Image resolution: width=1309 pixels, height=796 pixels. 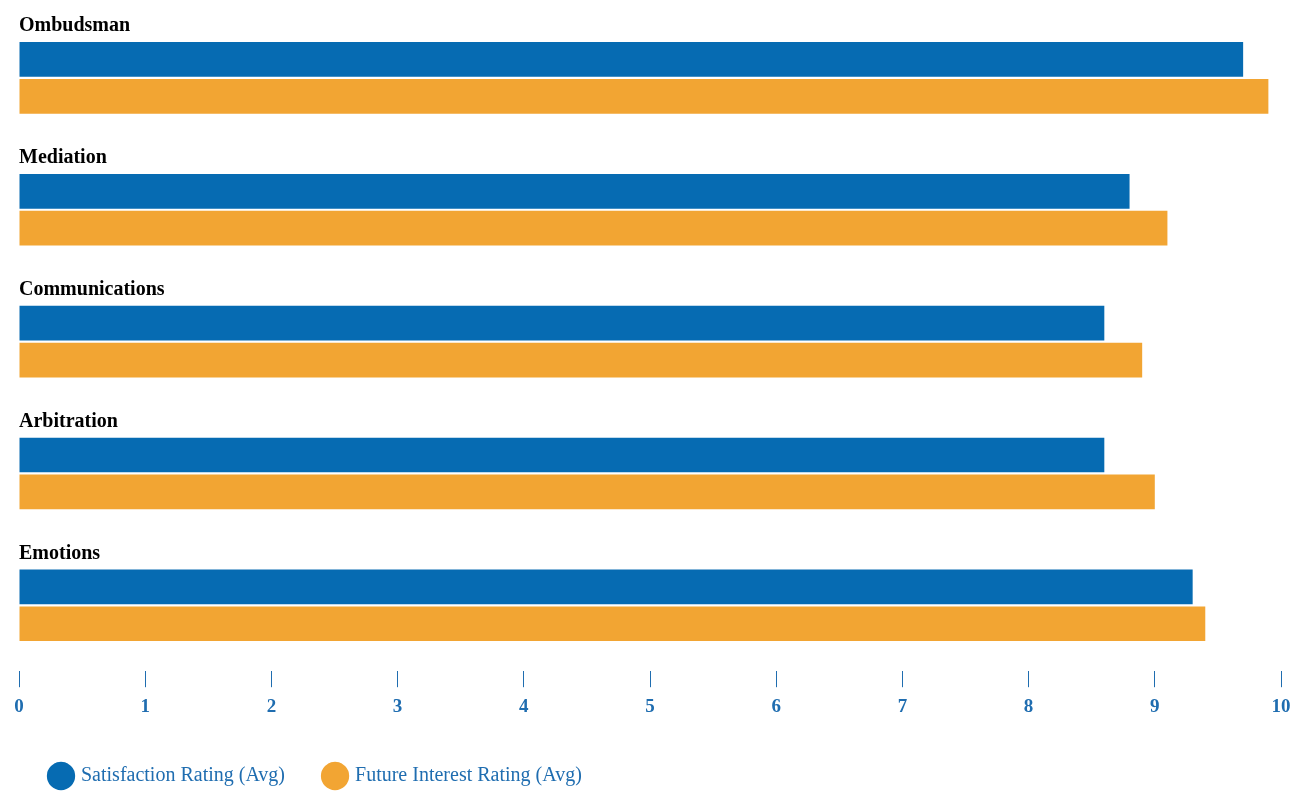 What do you see at coordinates (1028, 705) in the screenshot?
I see `x-tick-label: 8` at bounding box center [1028, 705].